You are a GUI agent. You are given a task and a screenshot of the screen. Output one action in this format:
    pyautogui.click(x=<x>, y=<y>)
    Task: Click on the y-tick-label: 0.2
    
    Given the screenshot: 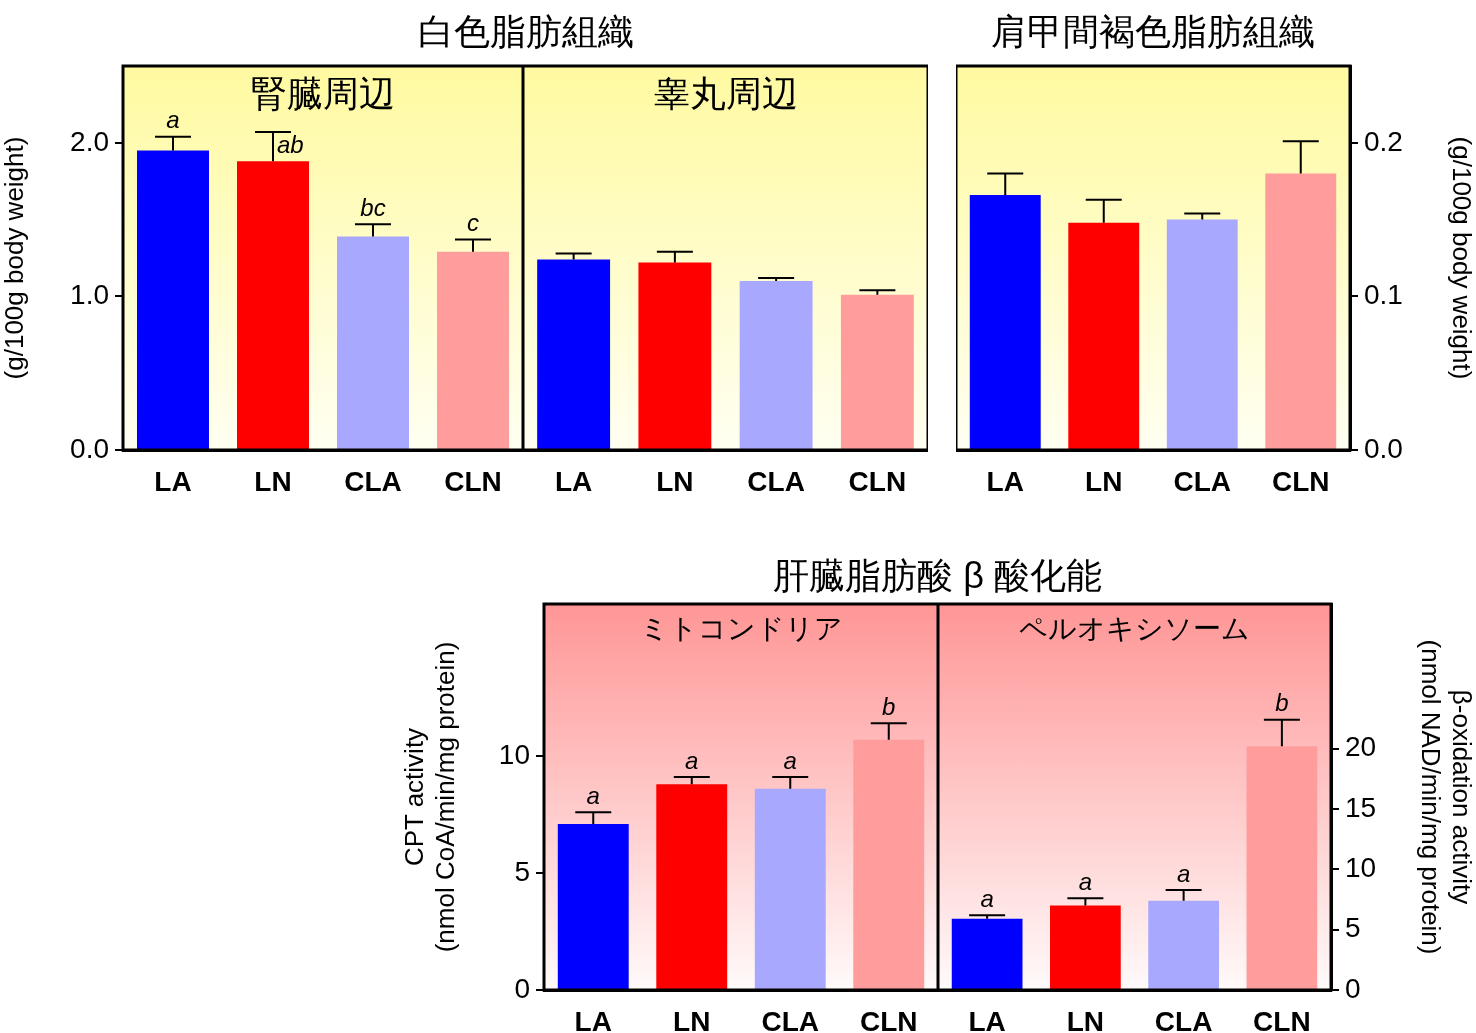 What is the action you would take?
    pyautogui.click(x=1383, y=141)
    